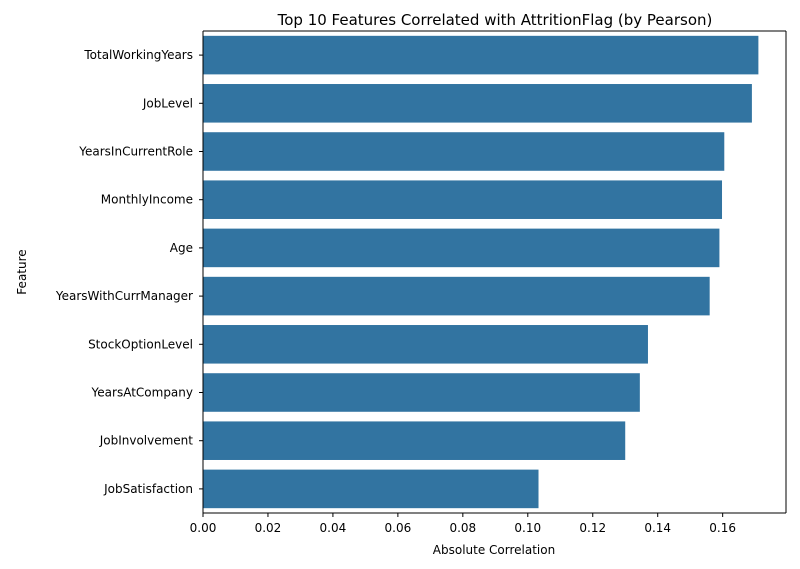  Describe the element at coordinates (722, 528) in the screenshot. I see `x-tick-label: 0.16` at that location.